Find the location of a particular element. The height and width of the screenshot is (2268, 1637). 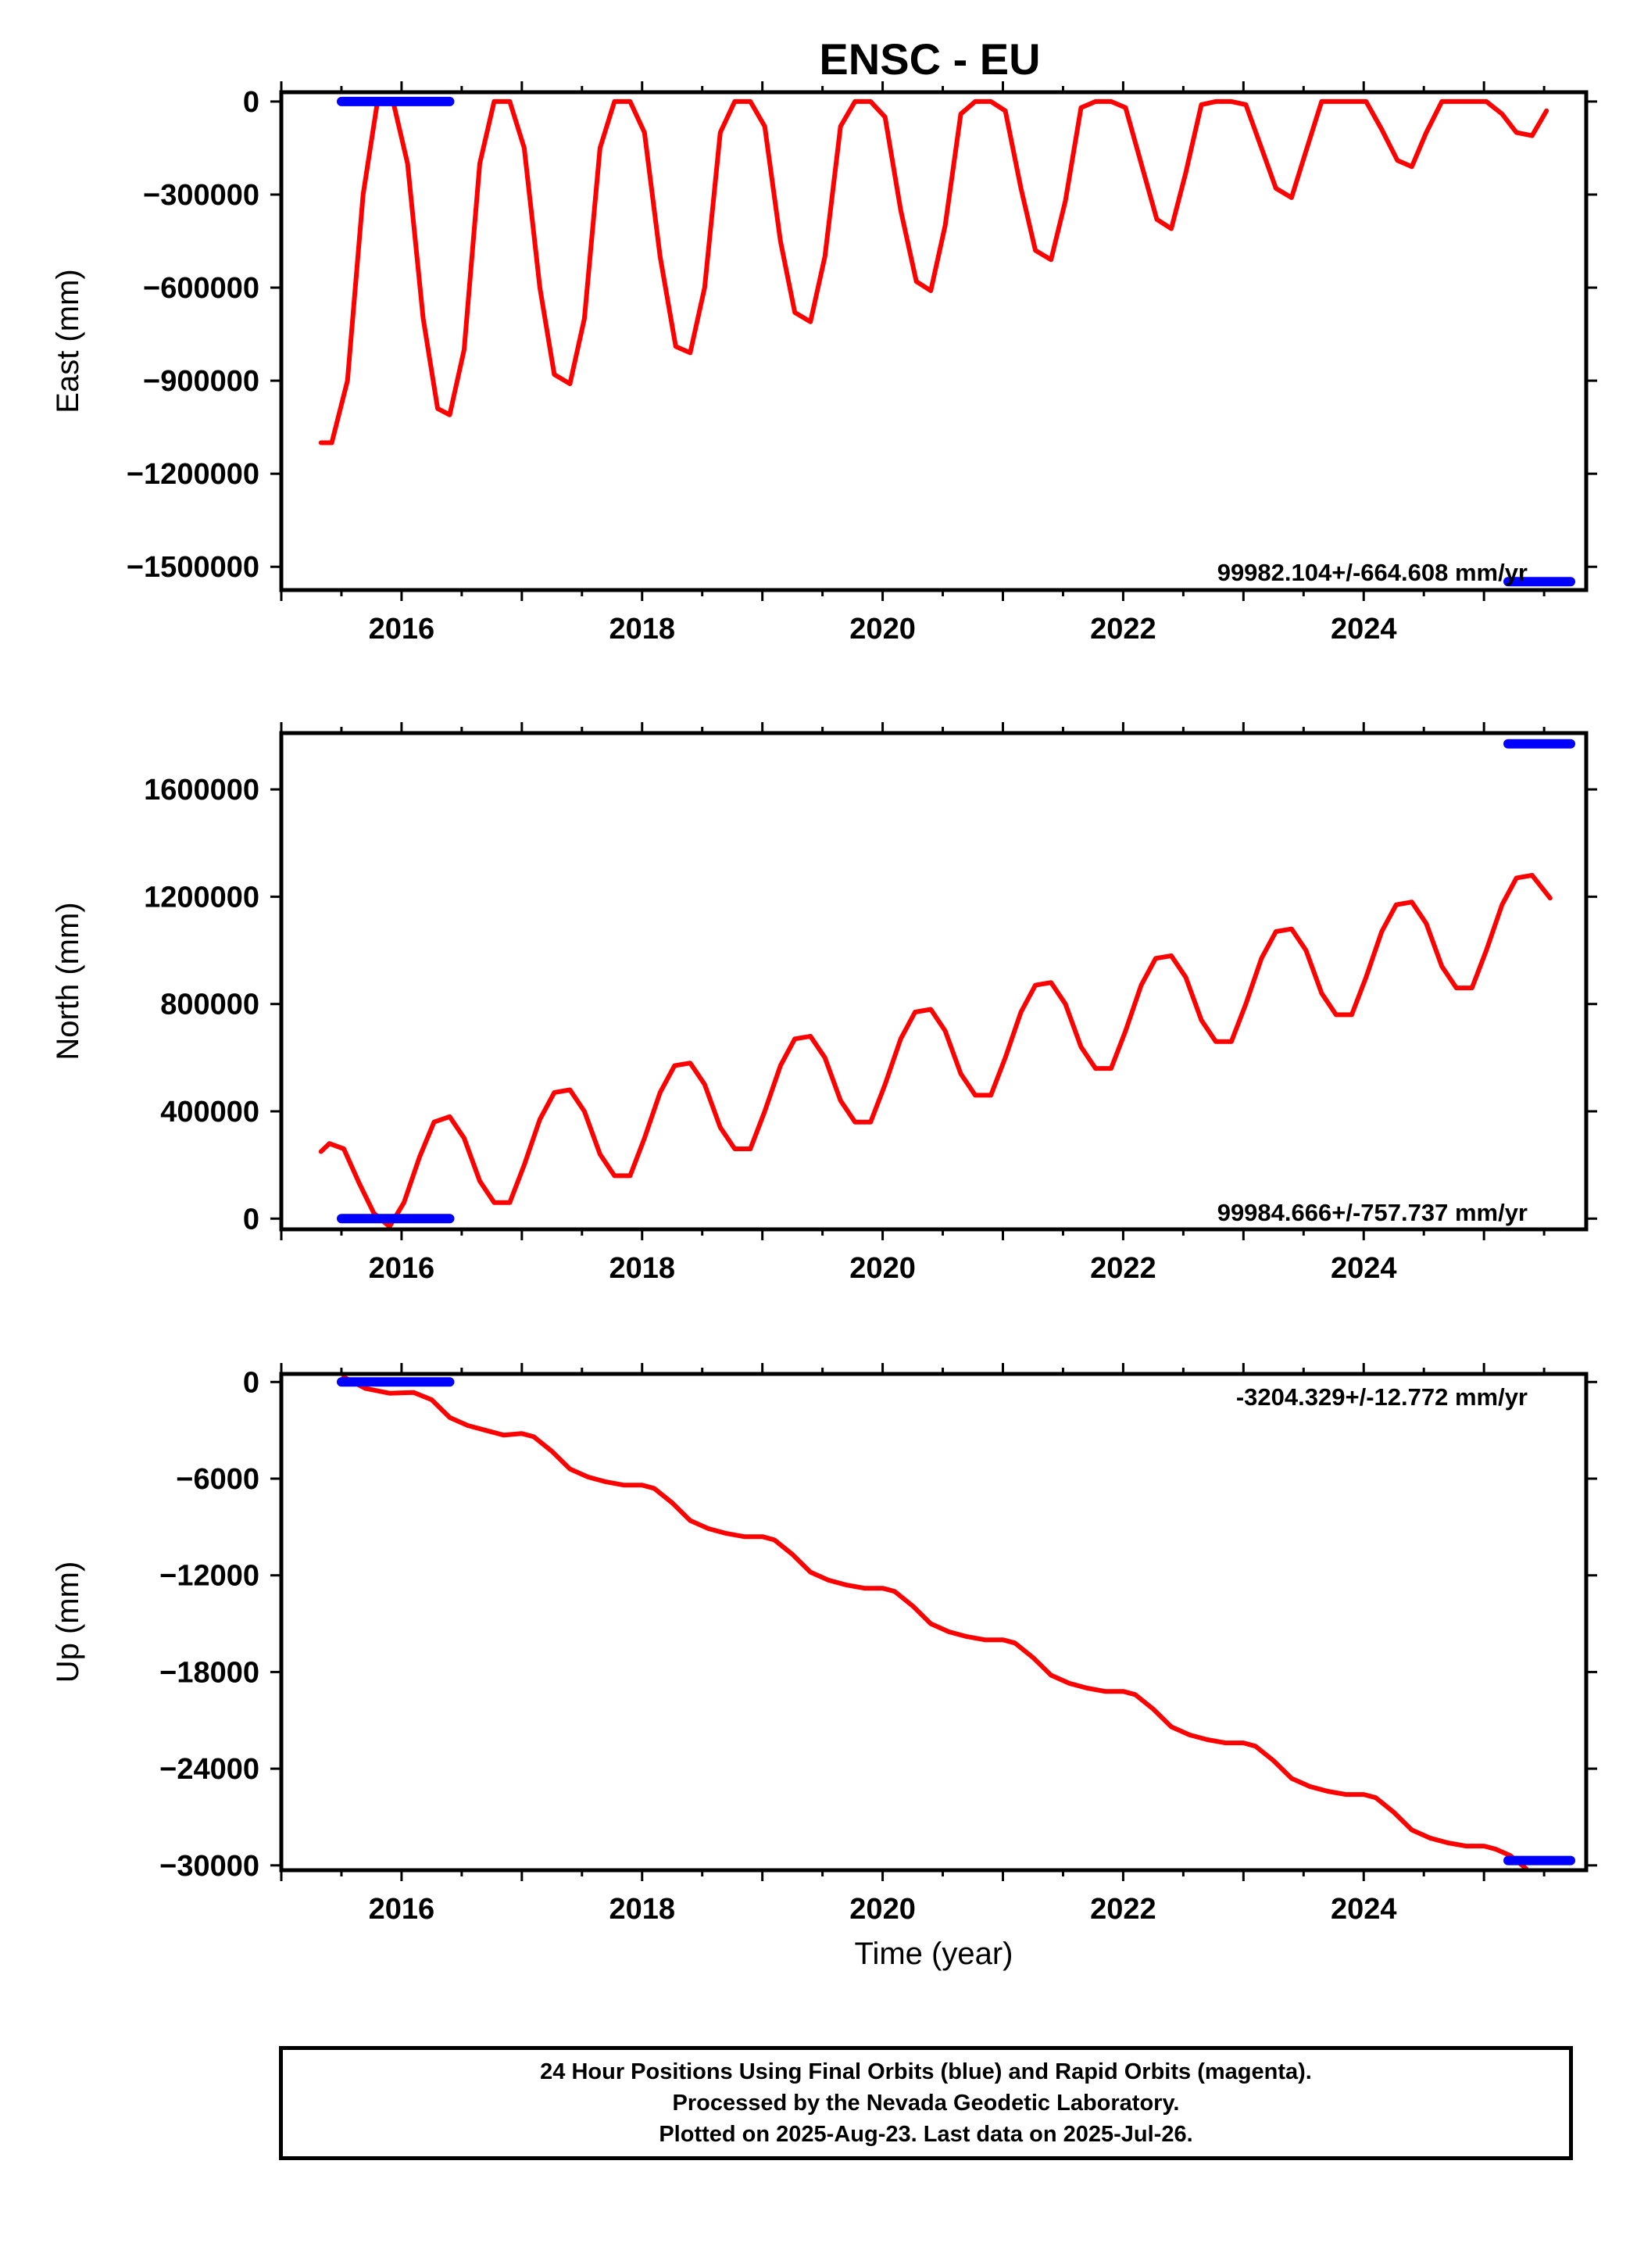

rate-annotation-up: -3204.329+/-12.772 mm/yr is located at coordinates (1382, 1397).